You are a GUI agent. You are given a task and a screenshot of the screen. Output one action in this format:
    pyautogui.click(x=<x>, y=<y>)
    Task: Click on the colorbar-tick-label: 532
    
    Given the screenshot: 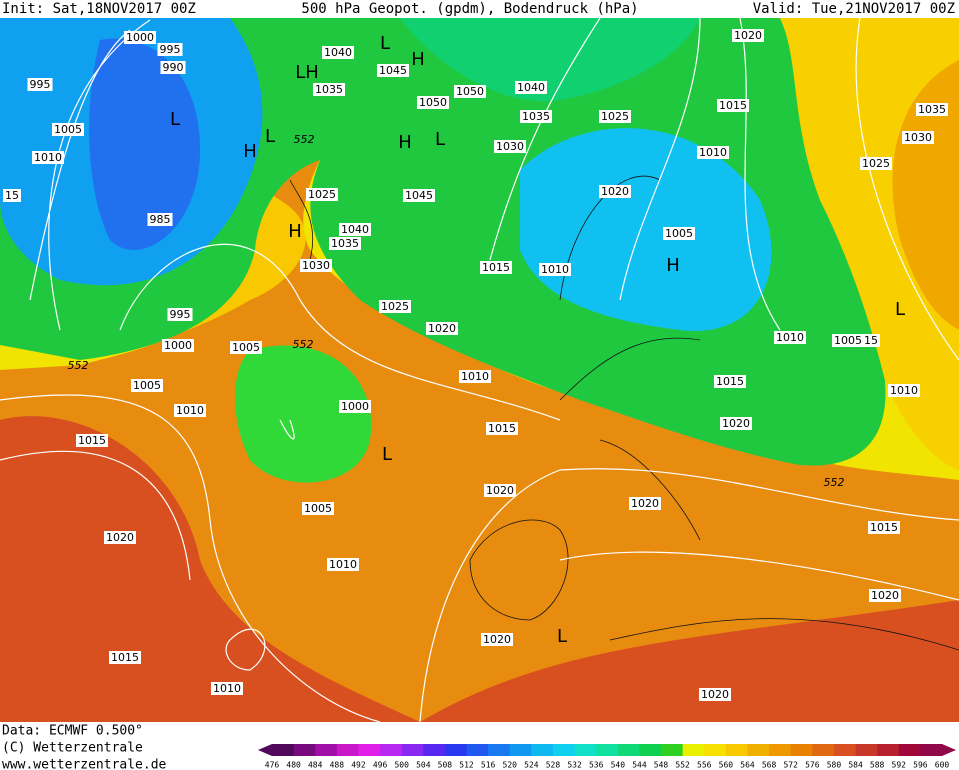 What is the action you would take?
    pyautogui.click(x=574, y=765)
    